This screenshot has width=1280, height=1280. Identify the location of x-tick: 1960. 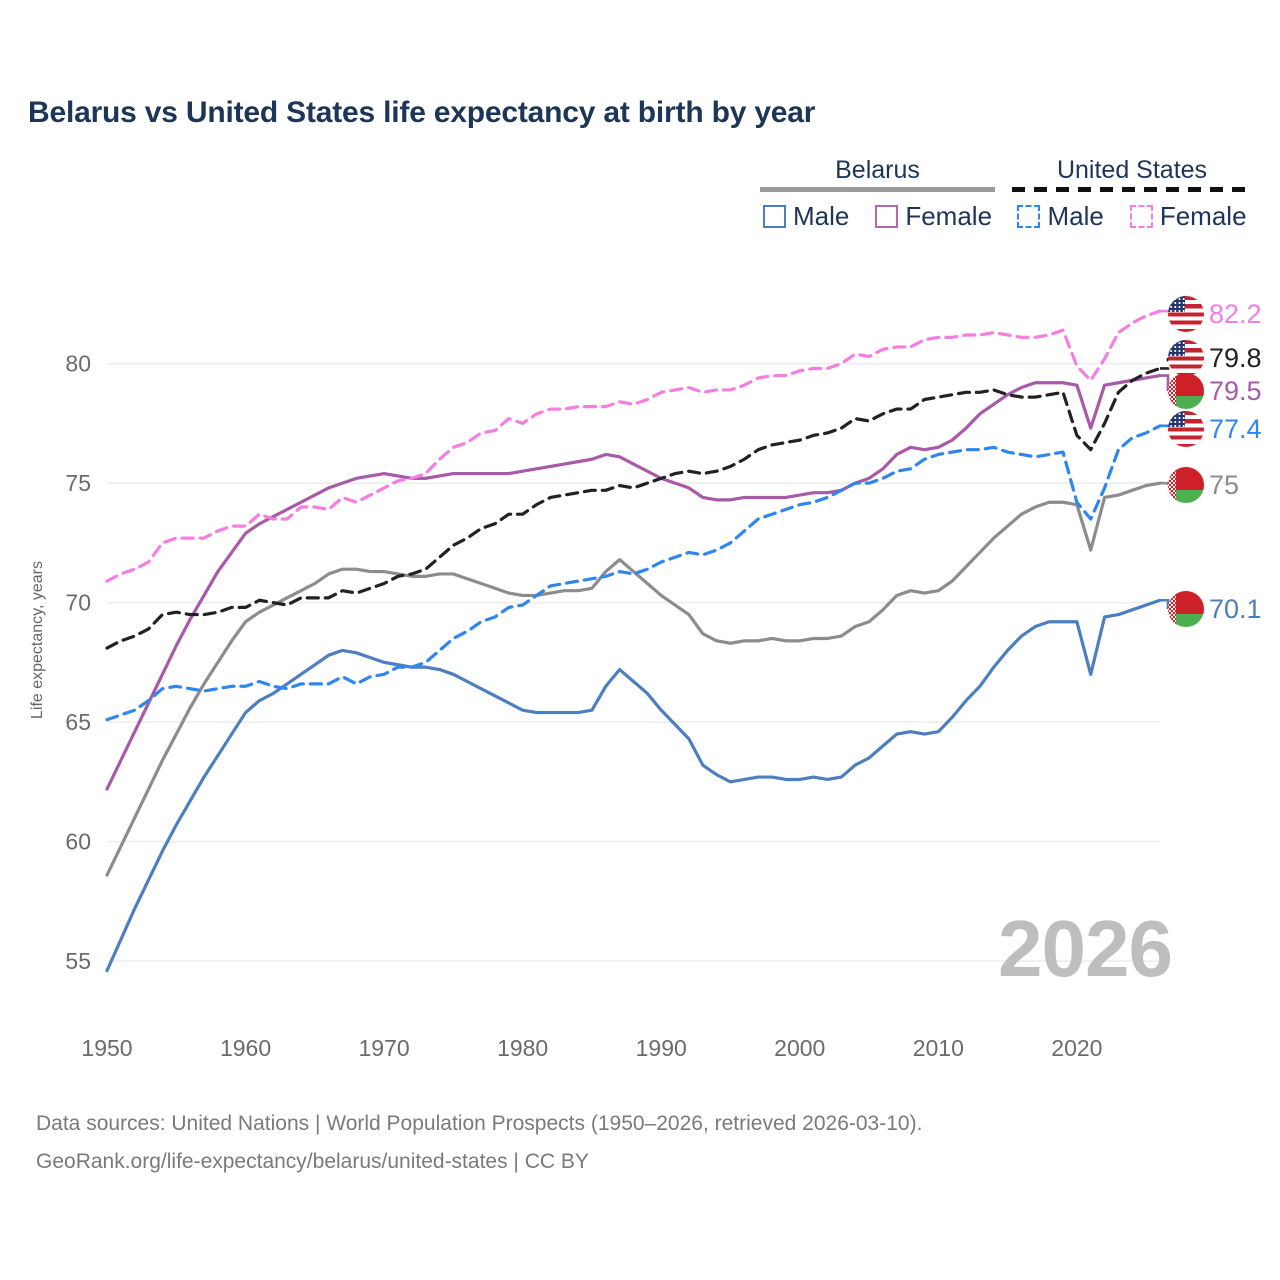
(245, 1048).